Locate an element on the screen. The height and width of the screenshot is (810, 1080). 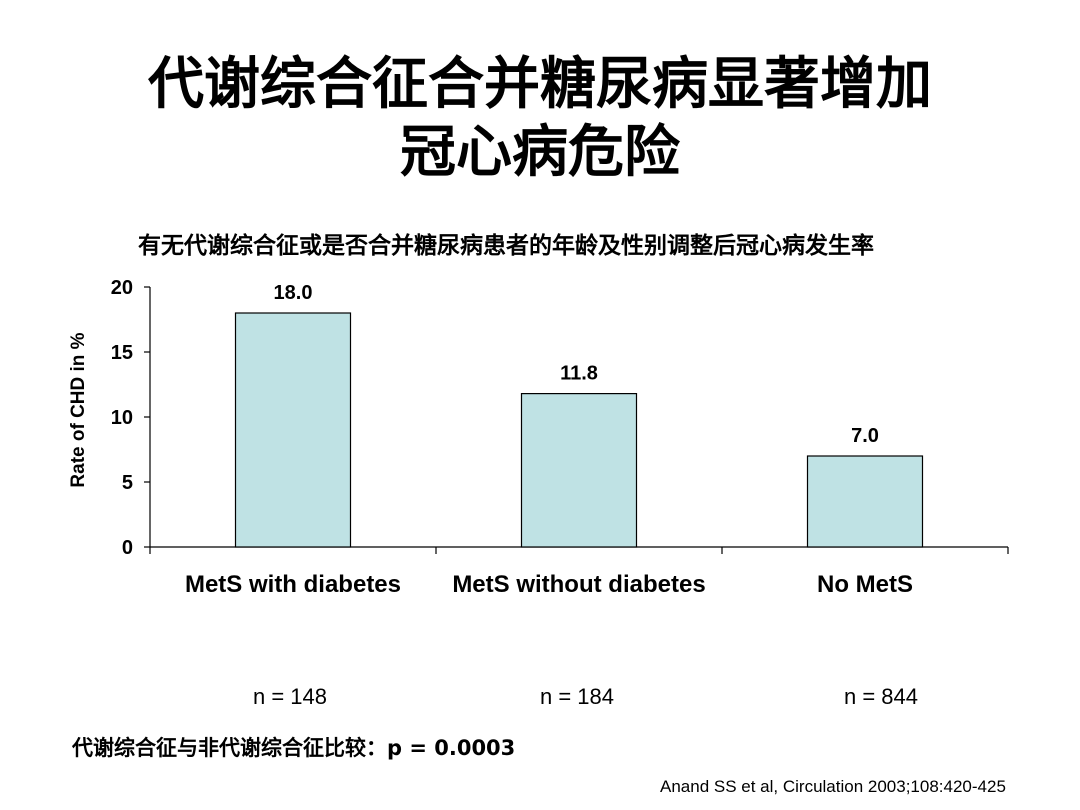
sample-size-2: n = 184 is located at coordinates (576, 696).